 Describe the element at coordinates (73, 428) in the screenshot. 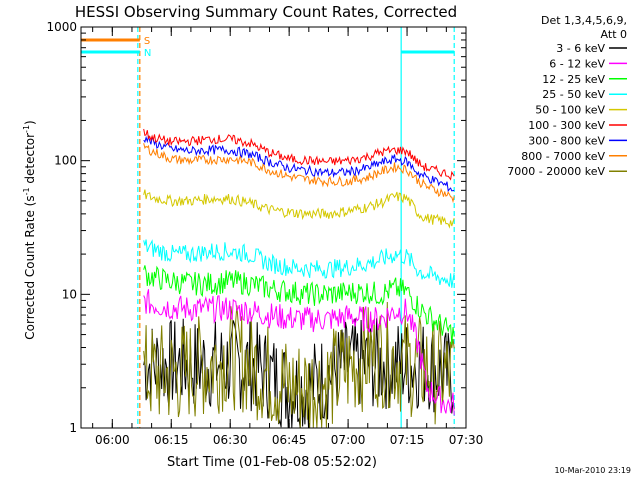

I see `y-tick-label: 1` at that location.